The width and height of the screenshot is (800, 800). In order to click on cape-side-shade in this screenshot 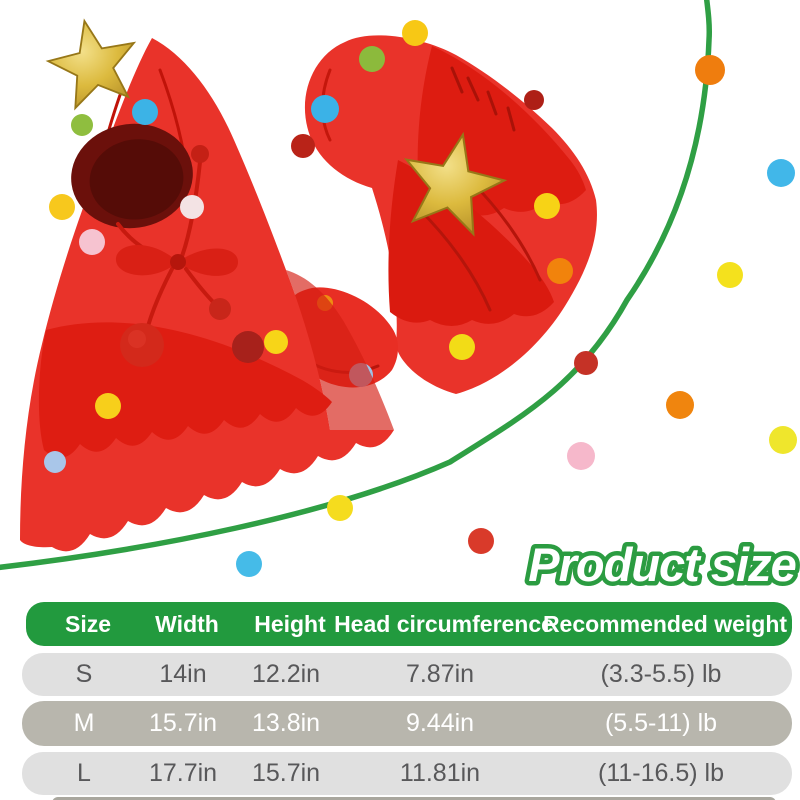, I will do `click(340, 350)`.